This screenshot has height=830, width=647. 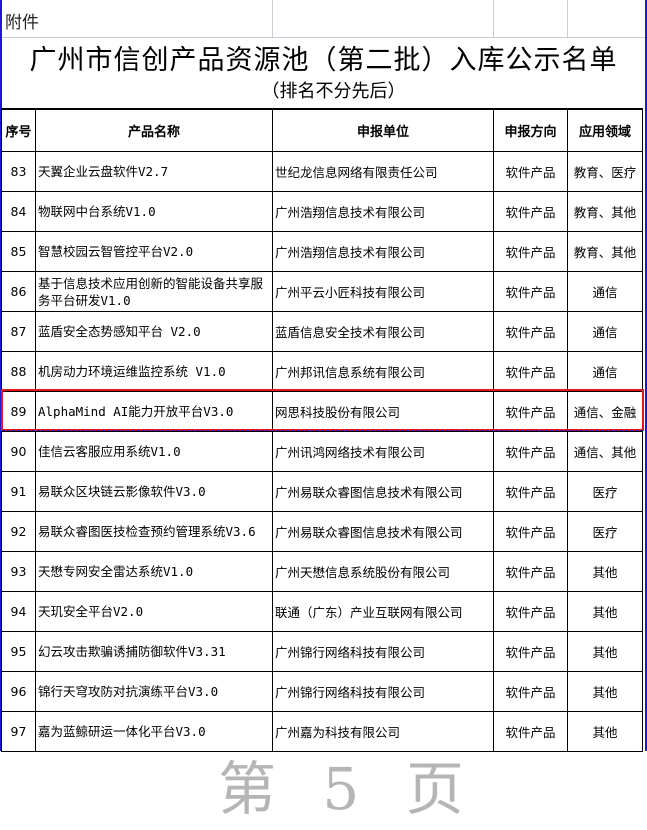 I want to click on product-name: 锦行天穹攻防对抗演练平台V3.0, so click(x=154, y=691).